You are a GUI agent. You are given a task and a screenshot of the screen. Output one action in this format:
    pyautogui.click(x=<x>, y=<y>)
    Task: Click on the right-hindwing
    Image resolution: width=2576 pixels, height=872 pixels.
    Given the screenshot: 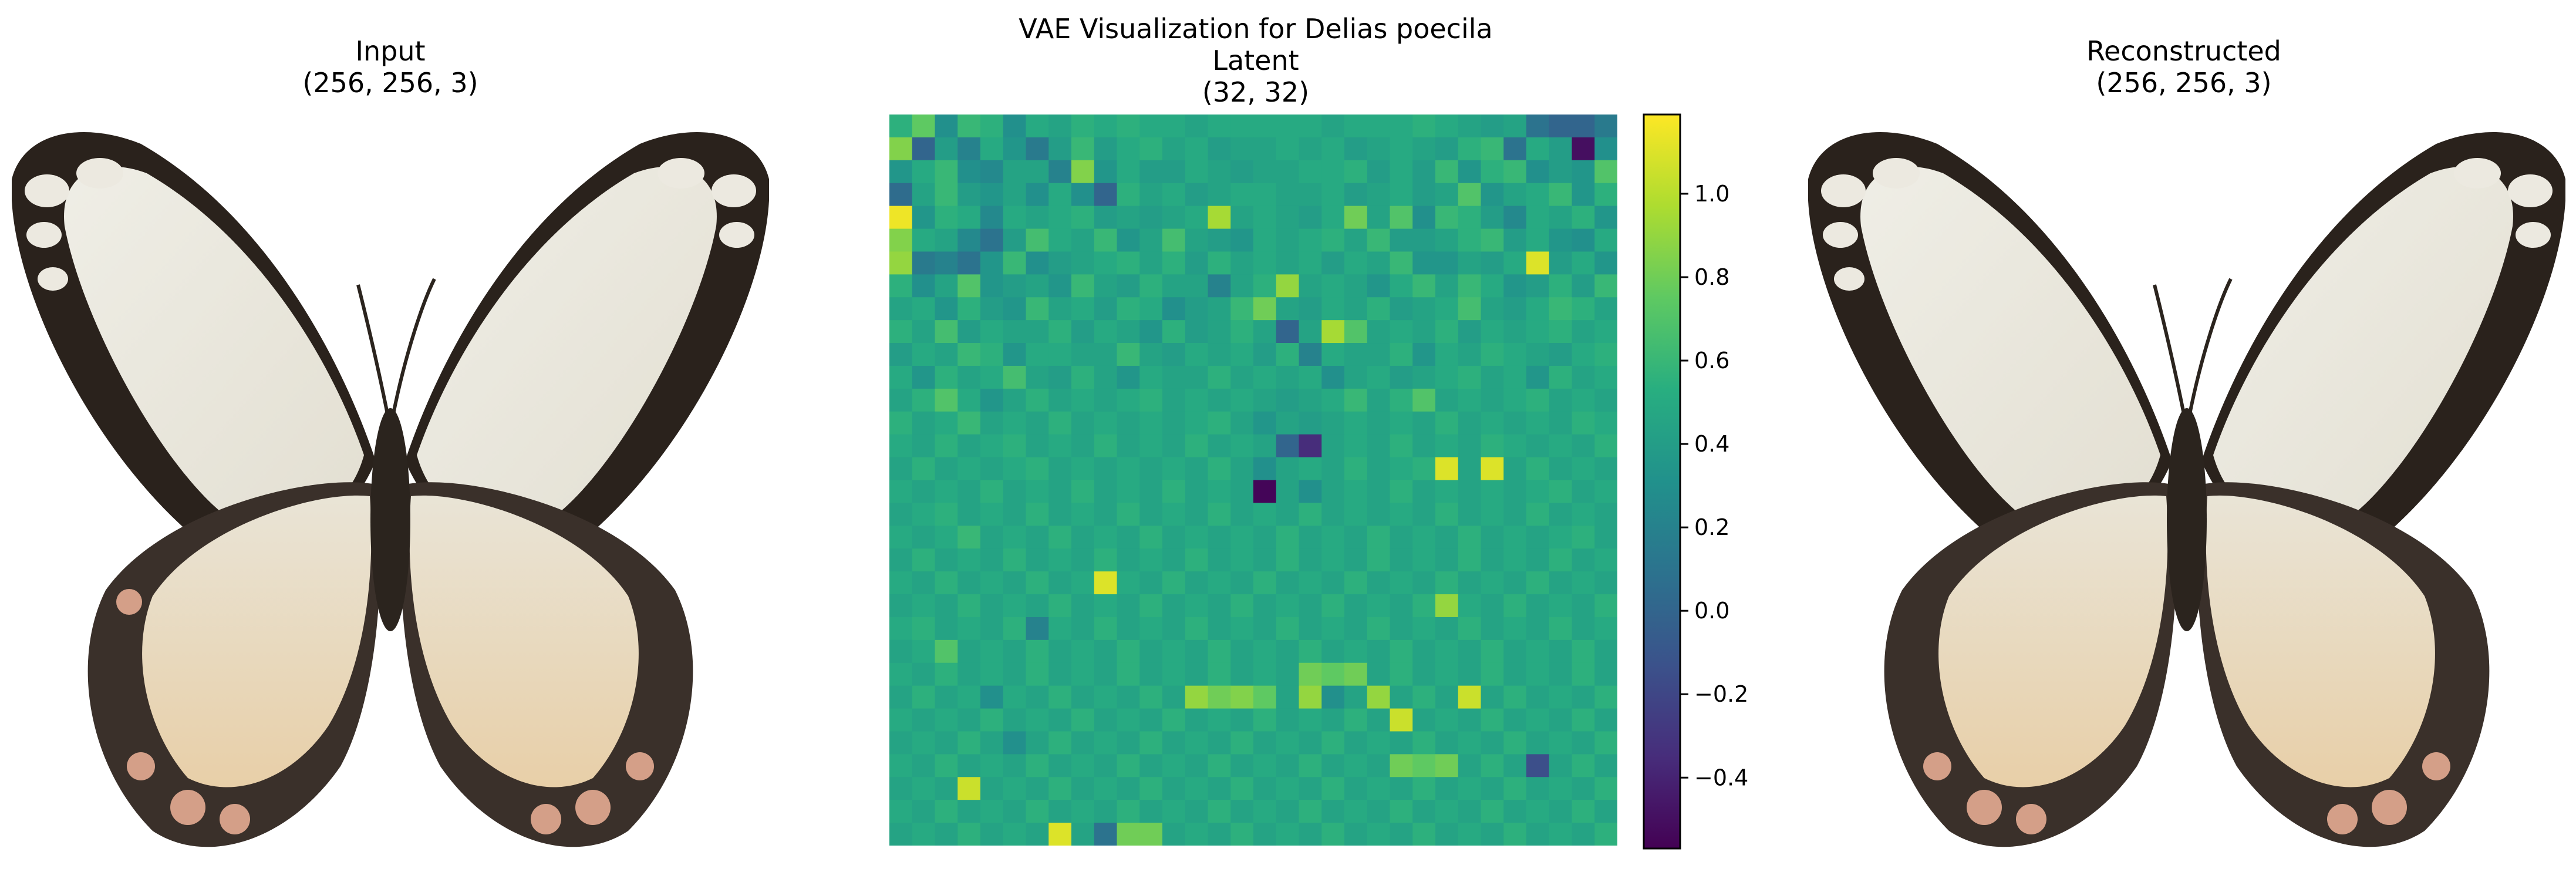 What is the action you would take?
    pyautogui.click(x=2343, y=664)
    